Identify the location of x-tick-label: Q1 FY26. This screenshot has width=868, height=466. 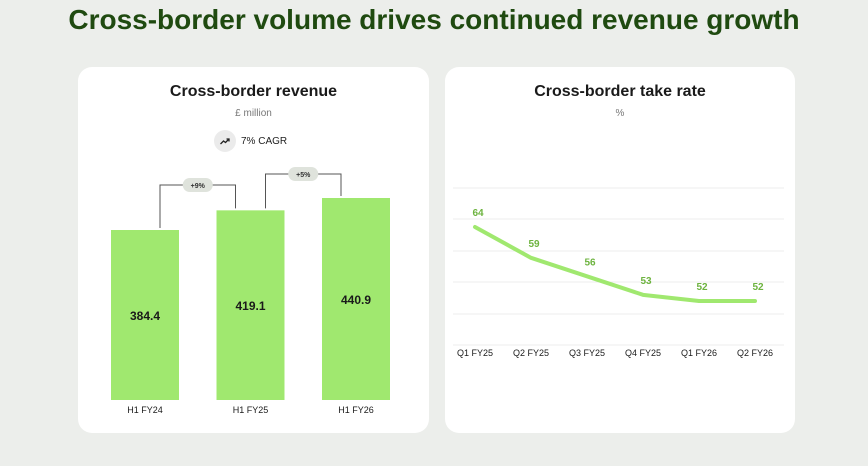
(699, 353).